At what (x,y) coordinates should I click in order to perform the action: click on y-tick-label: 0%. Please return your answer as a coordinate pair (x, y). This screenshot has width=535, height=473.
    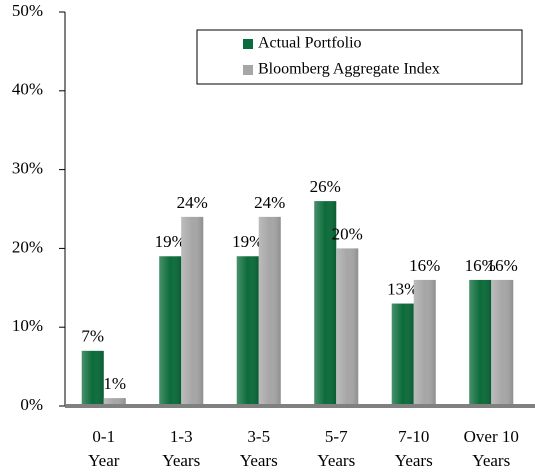
    Looking at the image, I should click on (31, 404).